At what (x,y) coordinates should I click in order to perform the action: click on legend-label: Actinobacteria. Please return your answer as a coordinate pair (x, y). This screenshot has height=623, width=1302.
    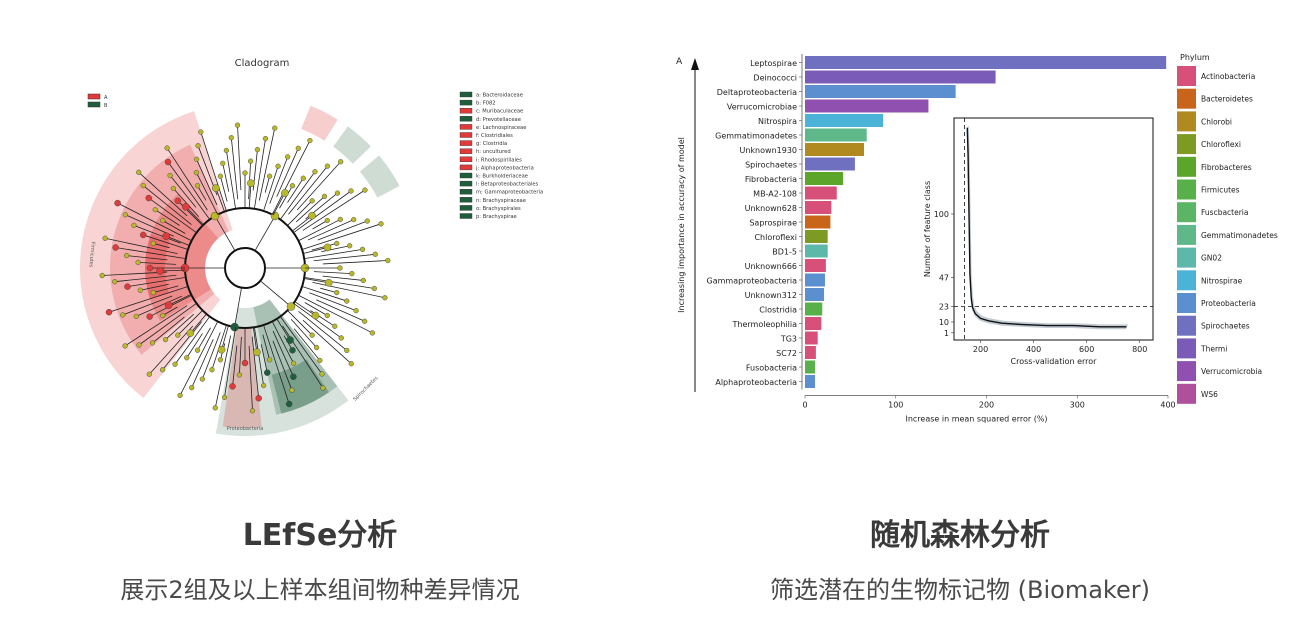
    Looking at the image, I should click on (1228, 76).